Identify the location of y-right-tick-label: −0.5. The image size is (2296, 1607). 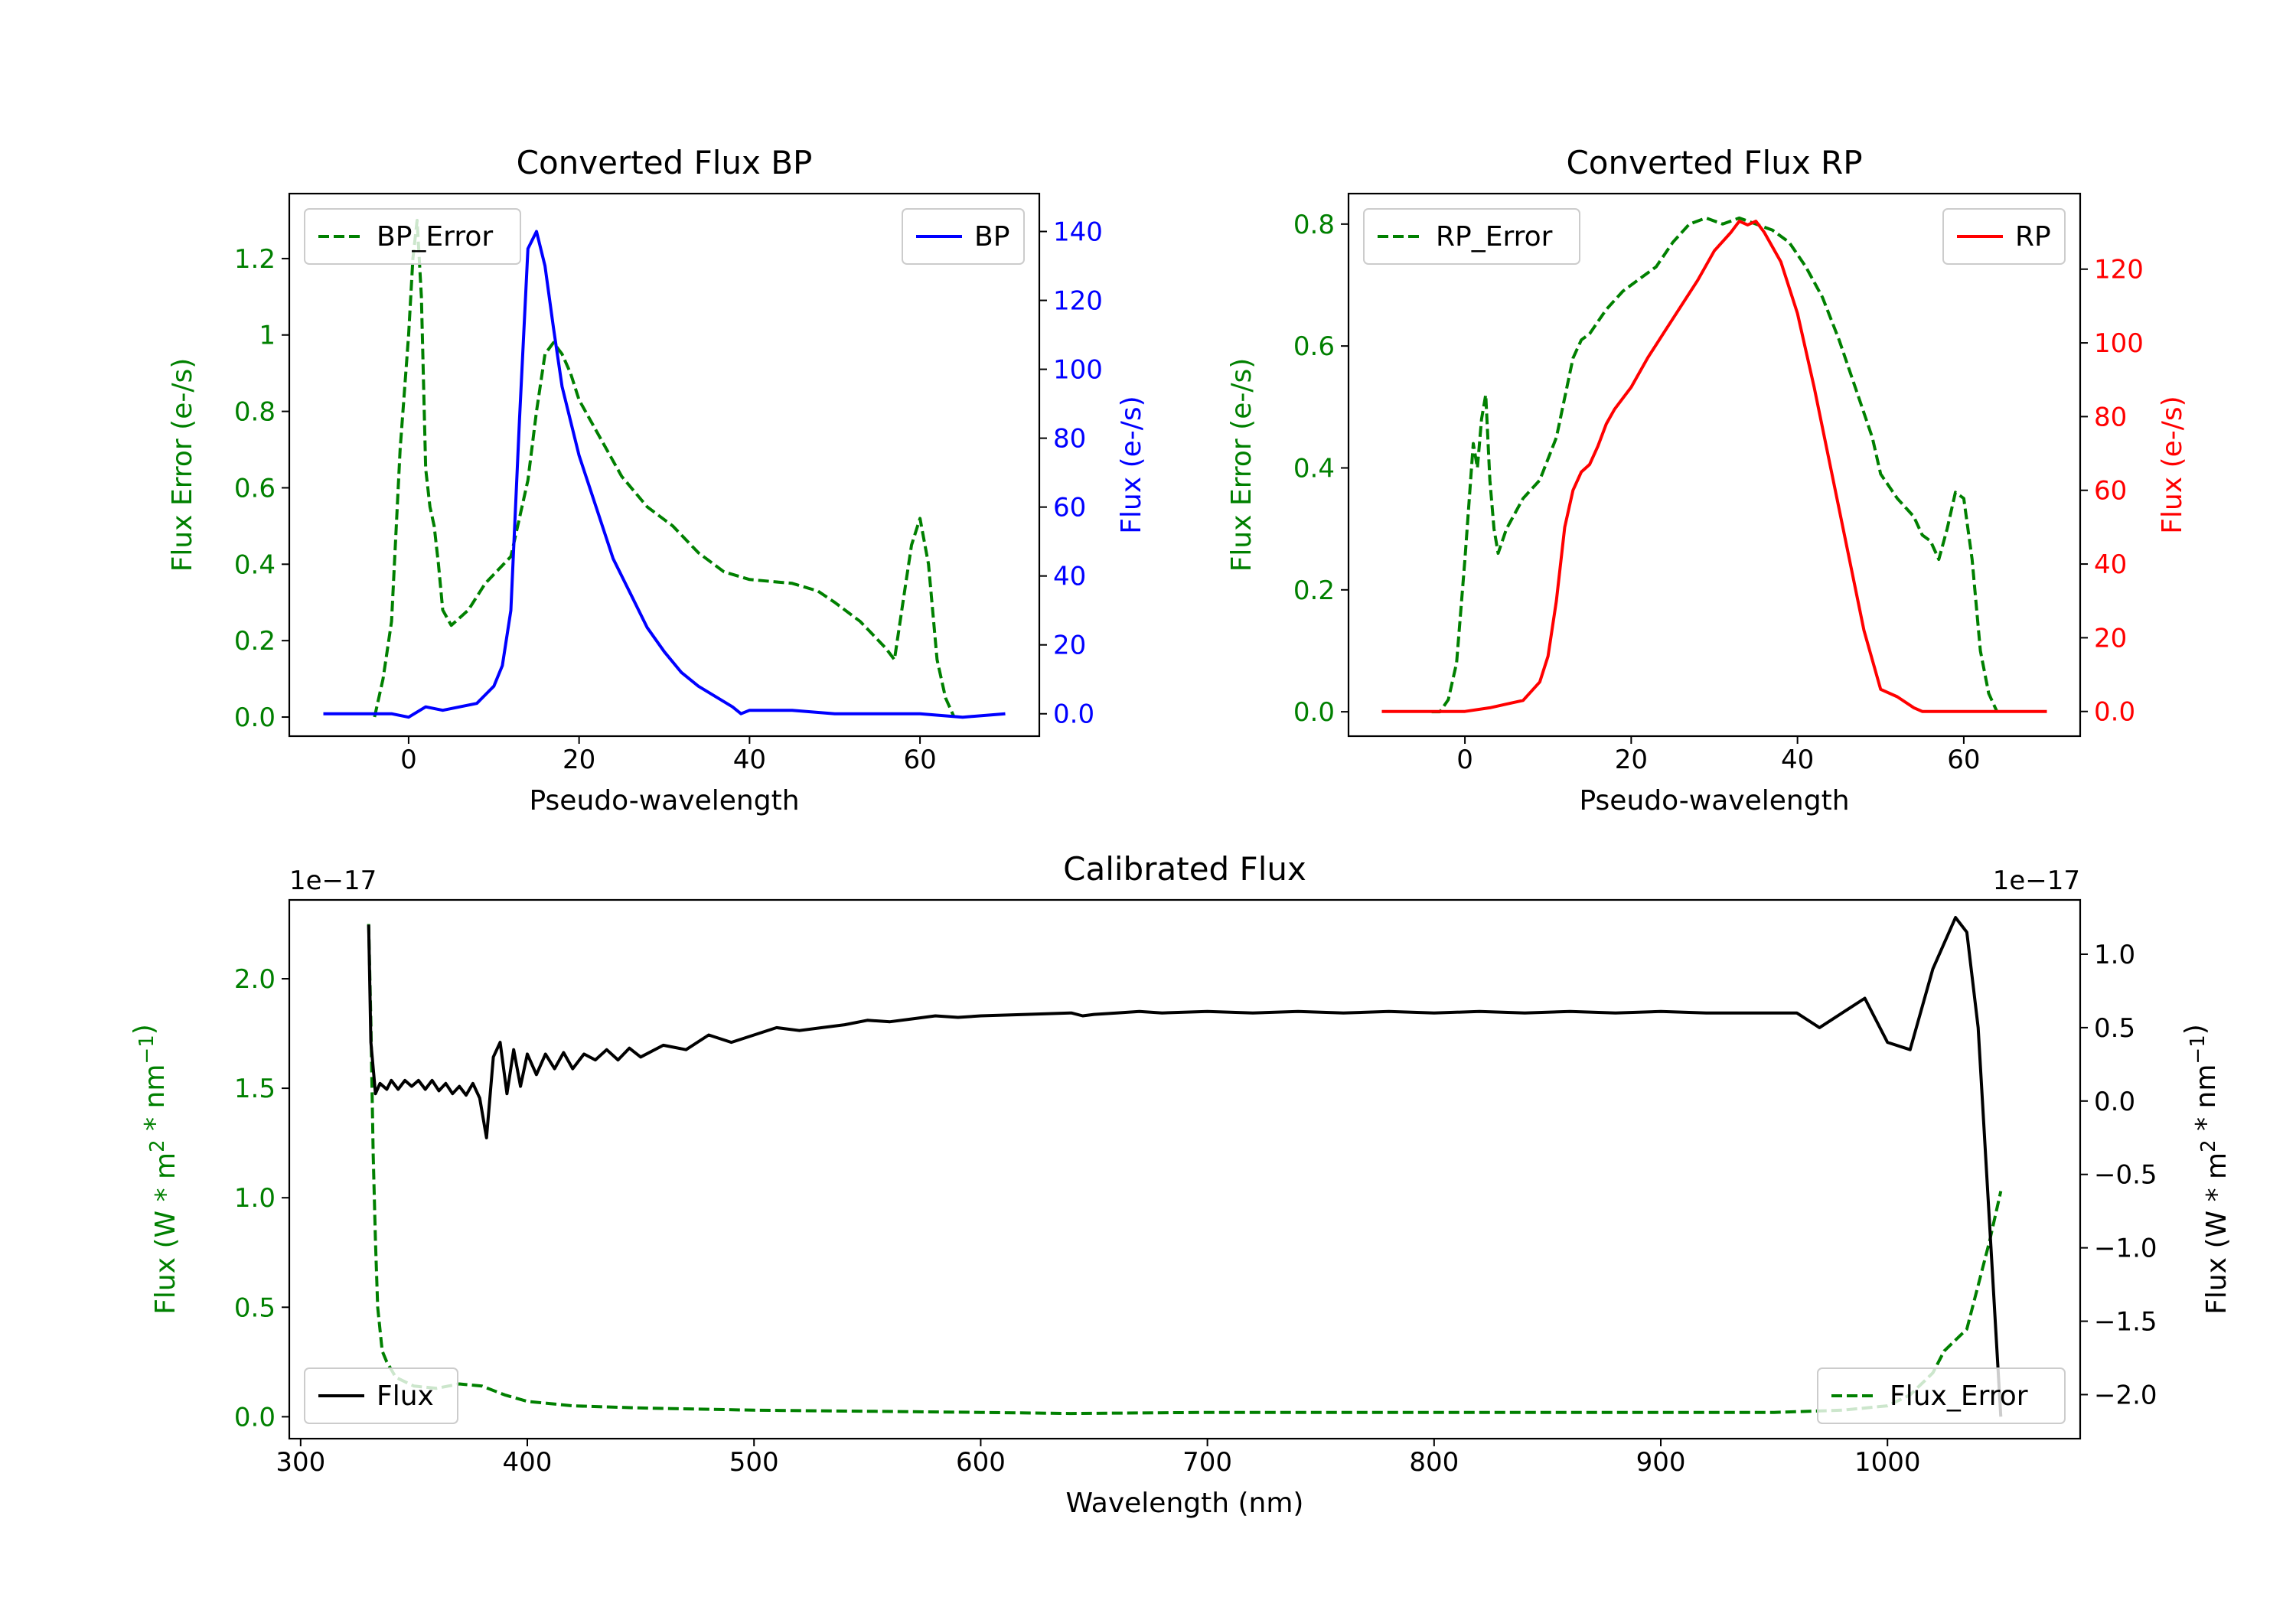
(2125, 1176).